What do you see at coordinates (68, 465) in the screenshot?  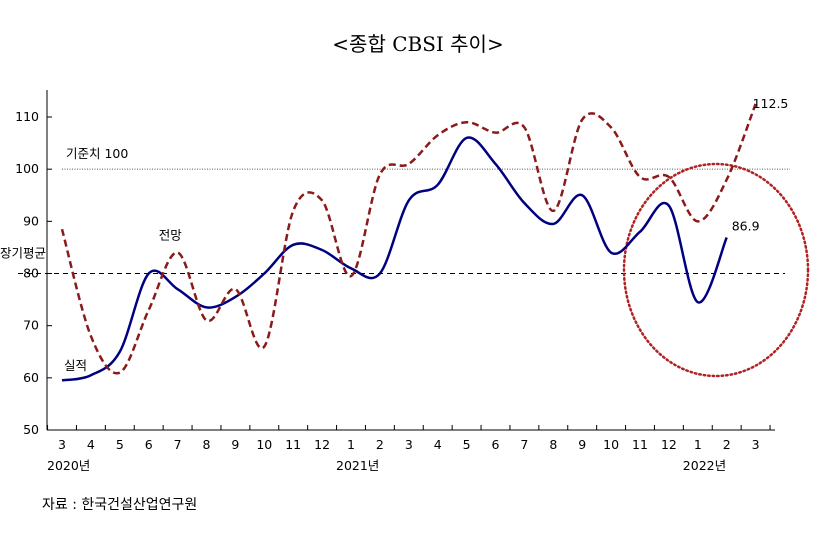 I see `year-label: 2020년` at bounding box center [68, 465].